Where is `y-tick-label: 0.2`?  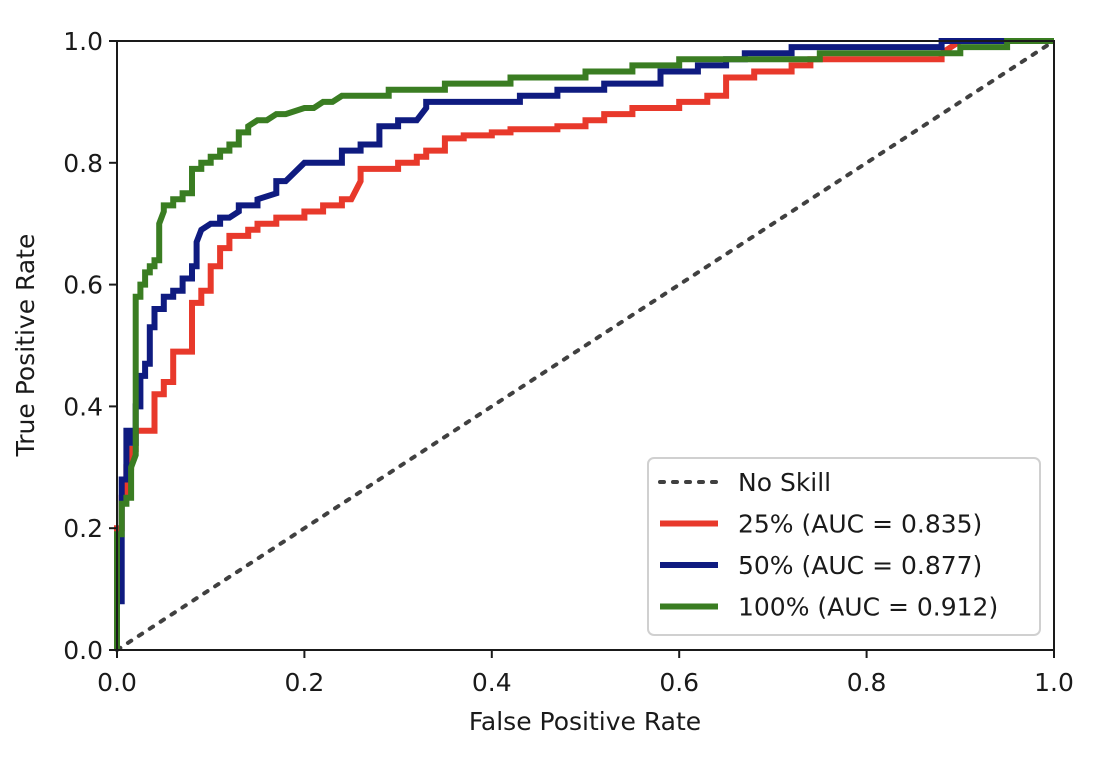 y-tick-label: 0.2 is located at coordinates (83, 528).